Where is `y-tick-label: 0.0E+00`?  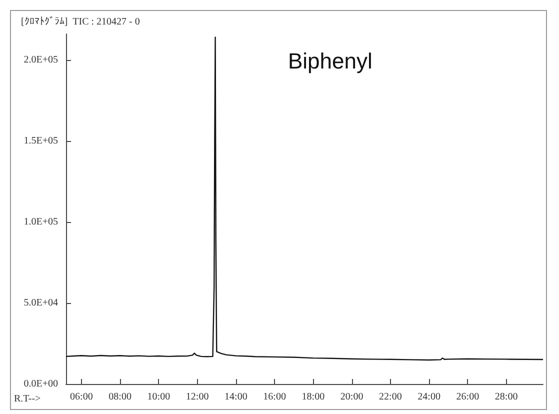
y-tick-label: 0.0E+00 is located at coordinates (41, 384).